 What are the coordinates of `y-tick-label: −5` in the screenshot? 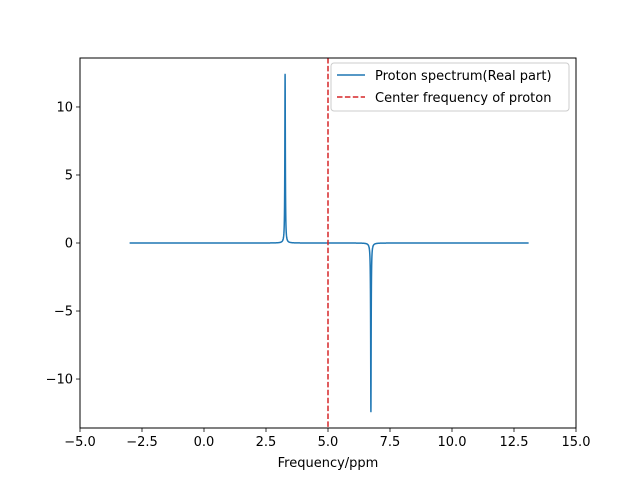 It's located at (63, 312).